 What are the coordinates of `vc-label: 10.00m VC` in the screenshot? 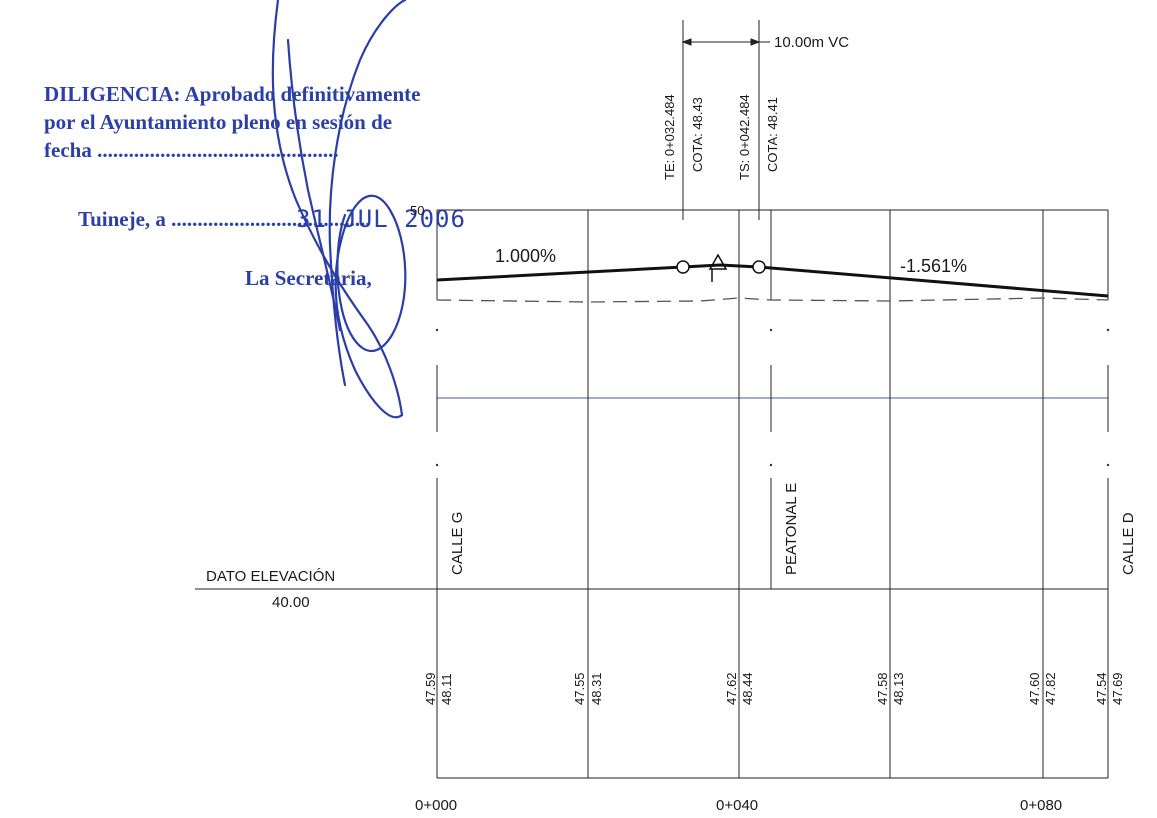 It's located at (811, 42).